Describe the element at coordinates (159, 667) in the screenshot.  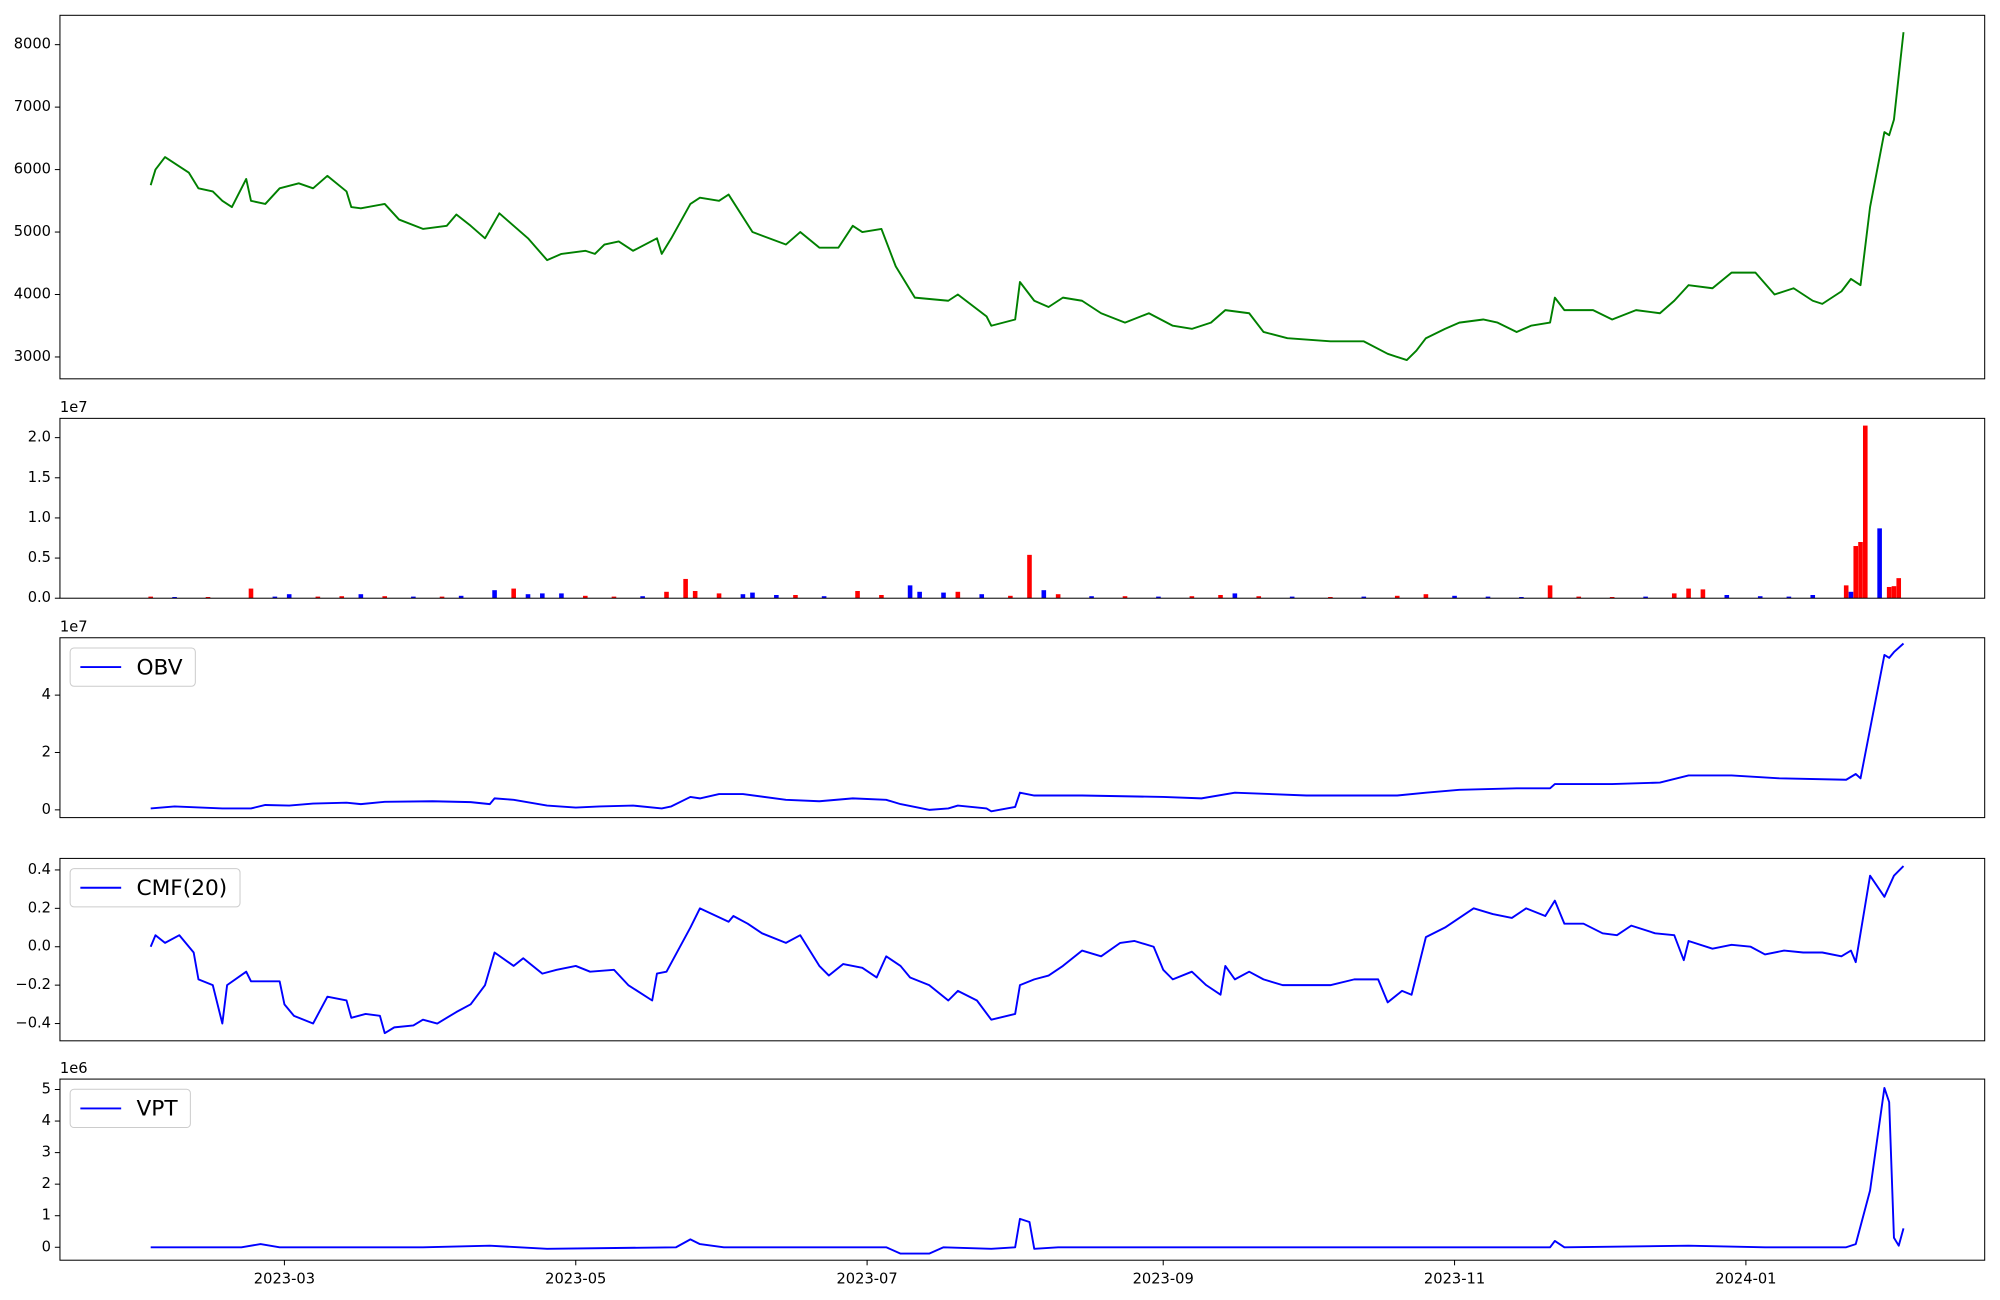
I see `legend-label: OBV` at that location.